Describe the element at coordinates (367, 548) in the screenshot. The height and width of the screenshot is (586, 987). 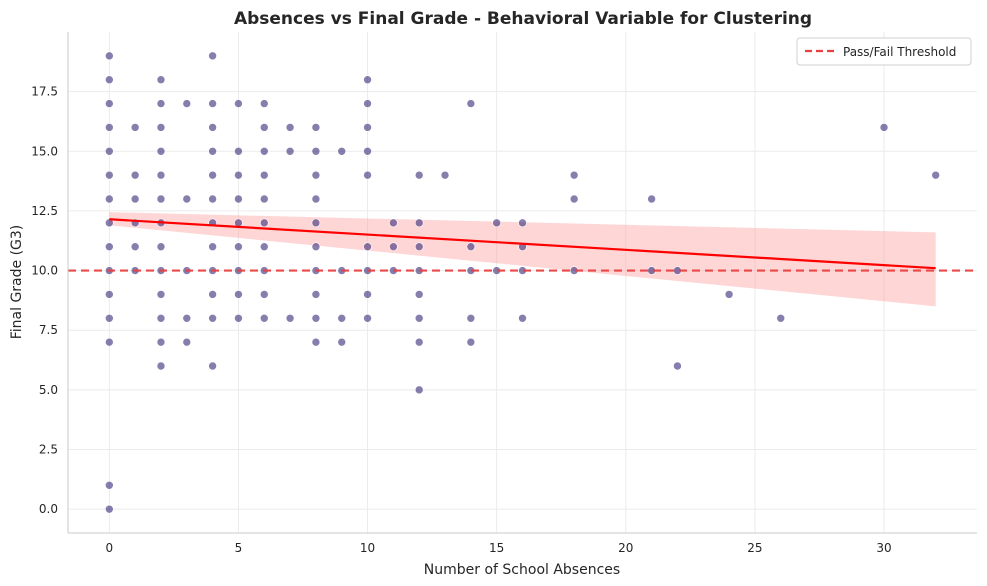
I see `x-tick-label: 10` at that location.